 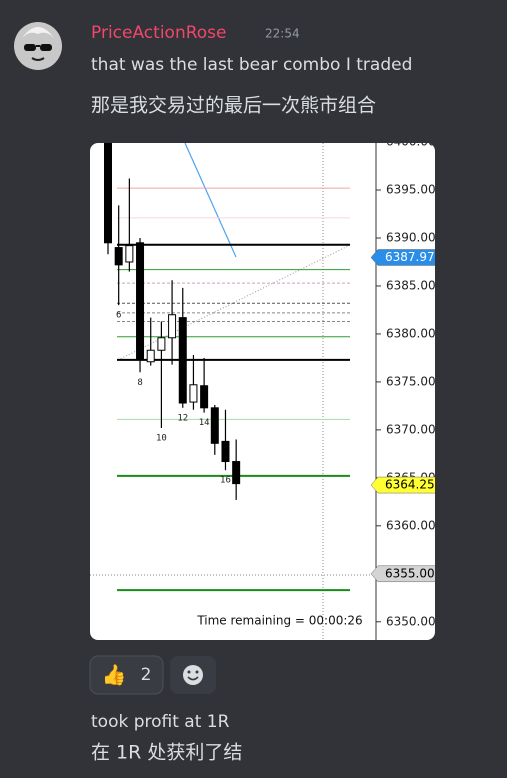 I want to click on y-tick-label: 6350.00, so click(x=411, y=621).